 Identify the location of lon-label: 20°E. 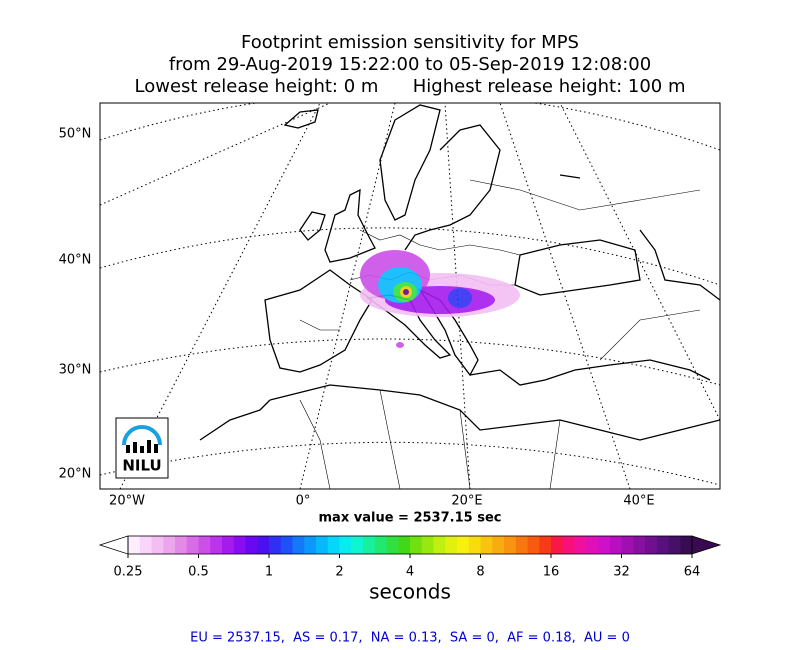
(466, 501).